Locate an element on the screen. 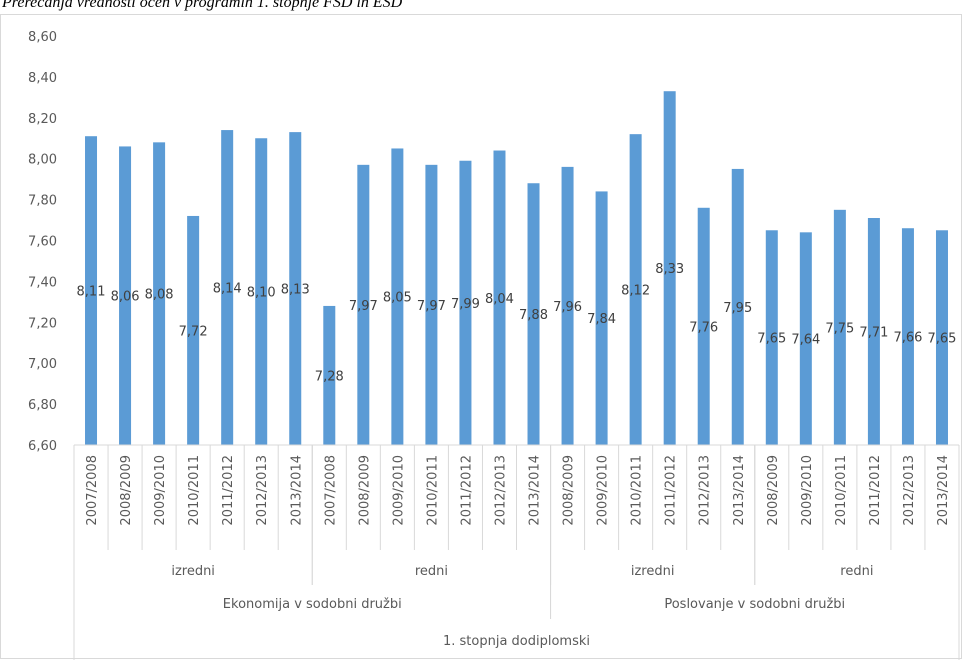 Image resolution: width=976 pixels, height=661 pixels. data-label: 7,64 is located at coordinates (805, 340).